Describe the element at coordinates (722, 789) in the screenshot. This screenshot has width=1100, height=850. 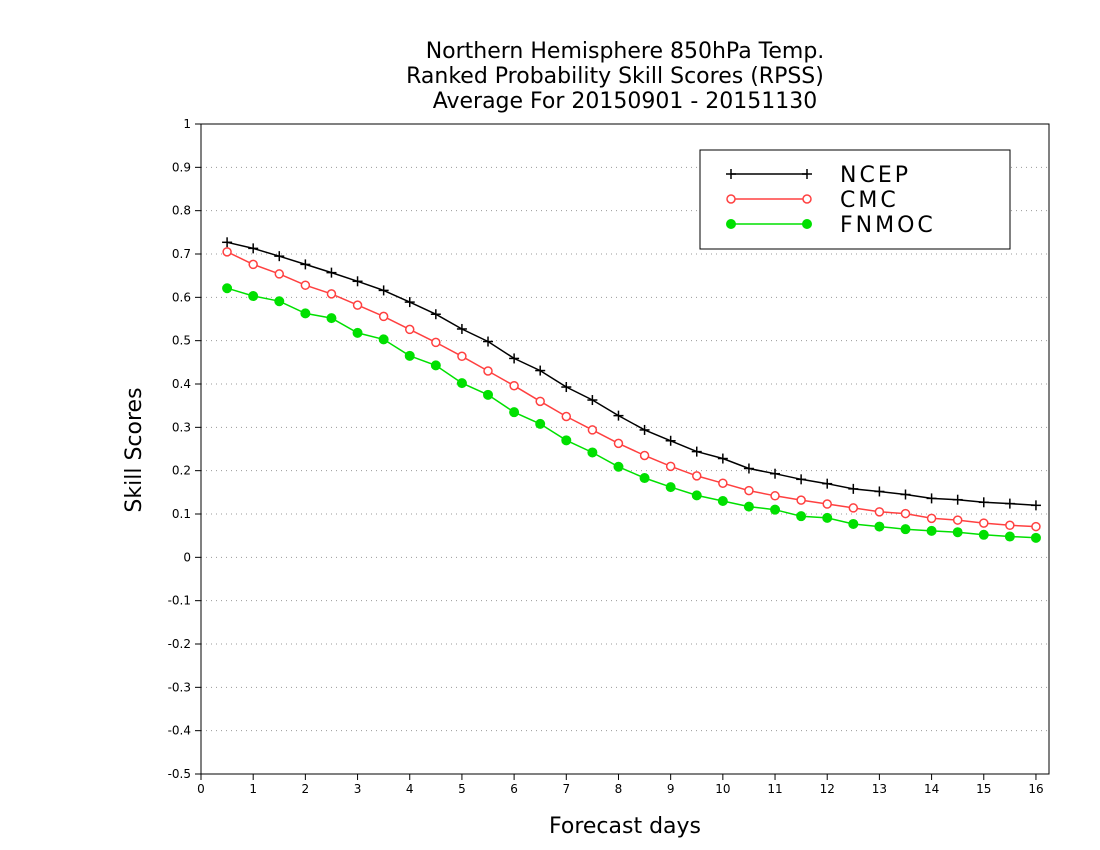
I see `x-tick-label: 10` at that location.